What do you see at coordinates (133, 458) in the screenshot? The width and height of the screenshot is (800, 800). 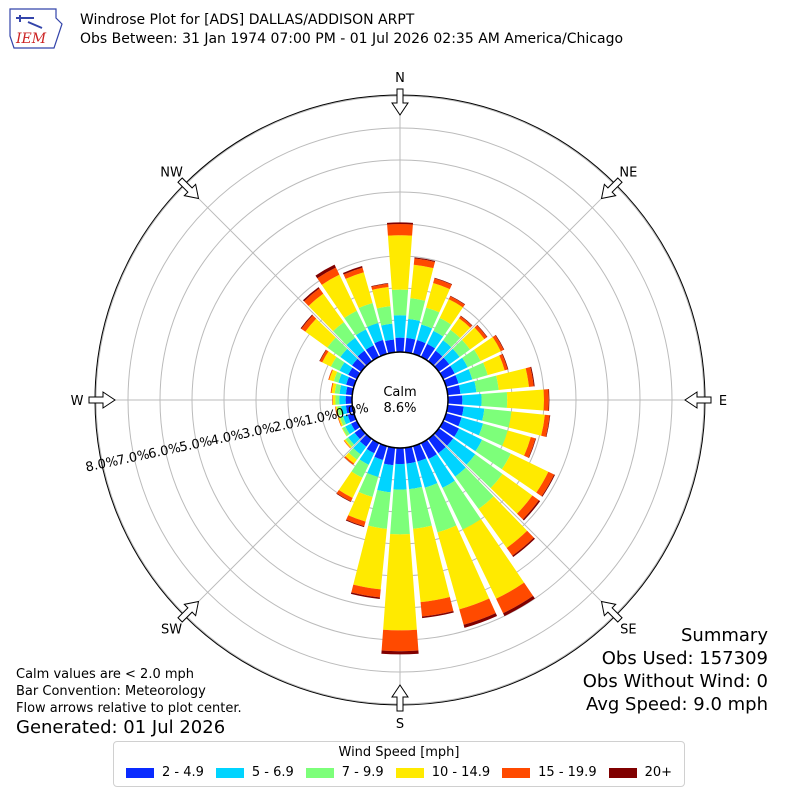 I see `ring-label: 7.0%` at bounding box center [133, 458].